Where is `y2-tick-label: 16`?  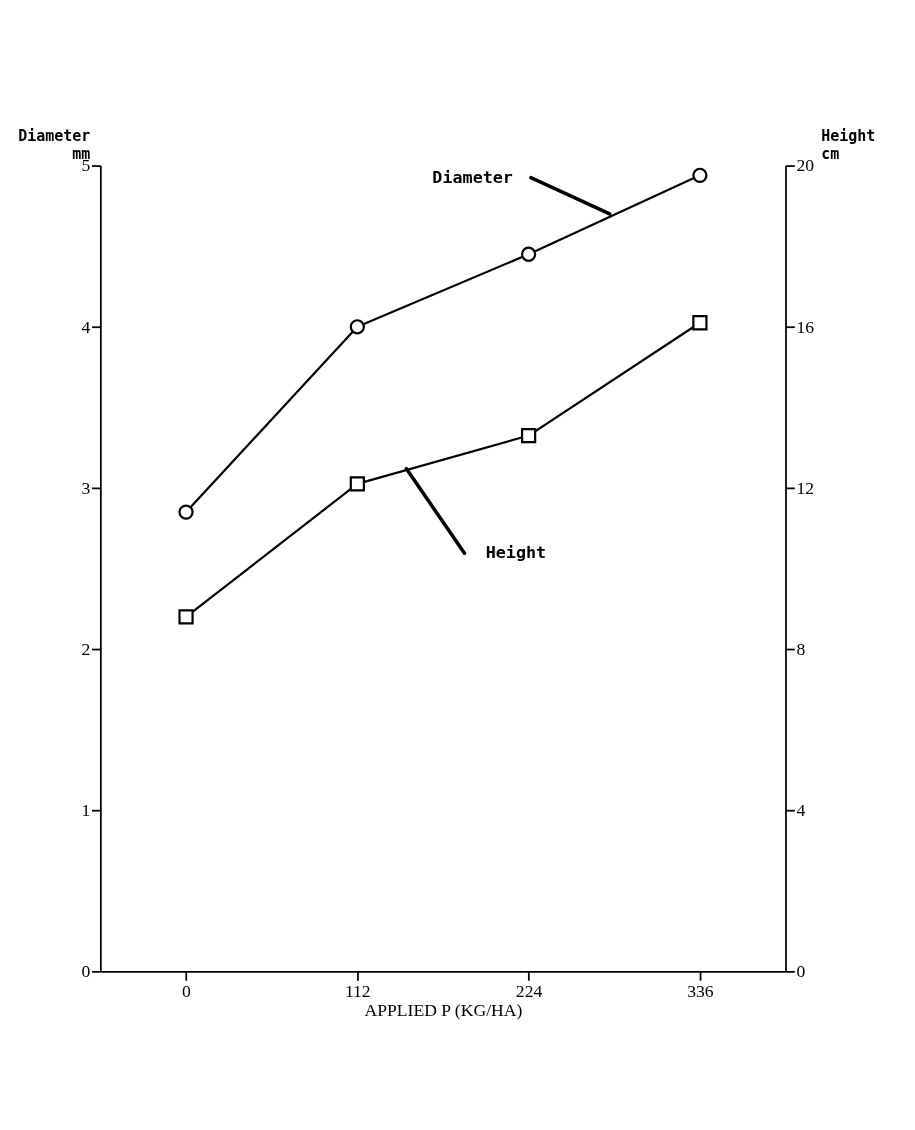
y2-tick-label: 16 is located at coordinates (805, 326).